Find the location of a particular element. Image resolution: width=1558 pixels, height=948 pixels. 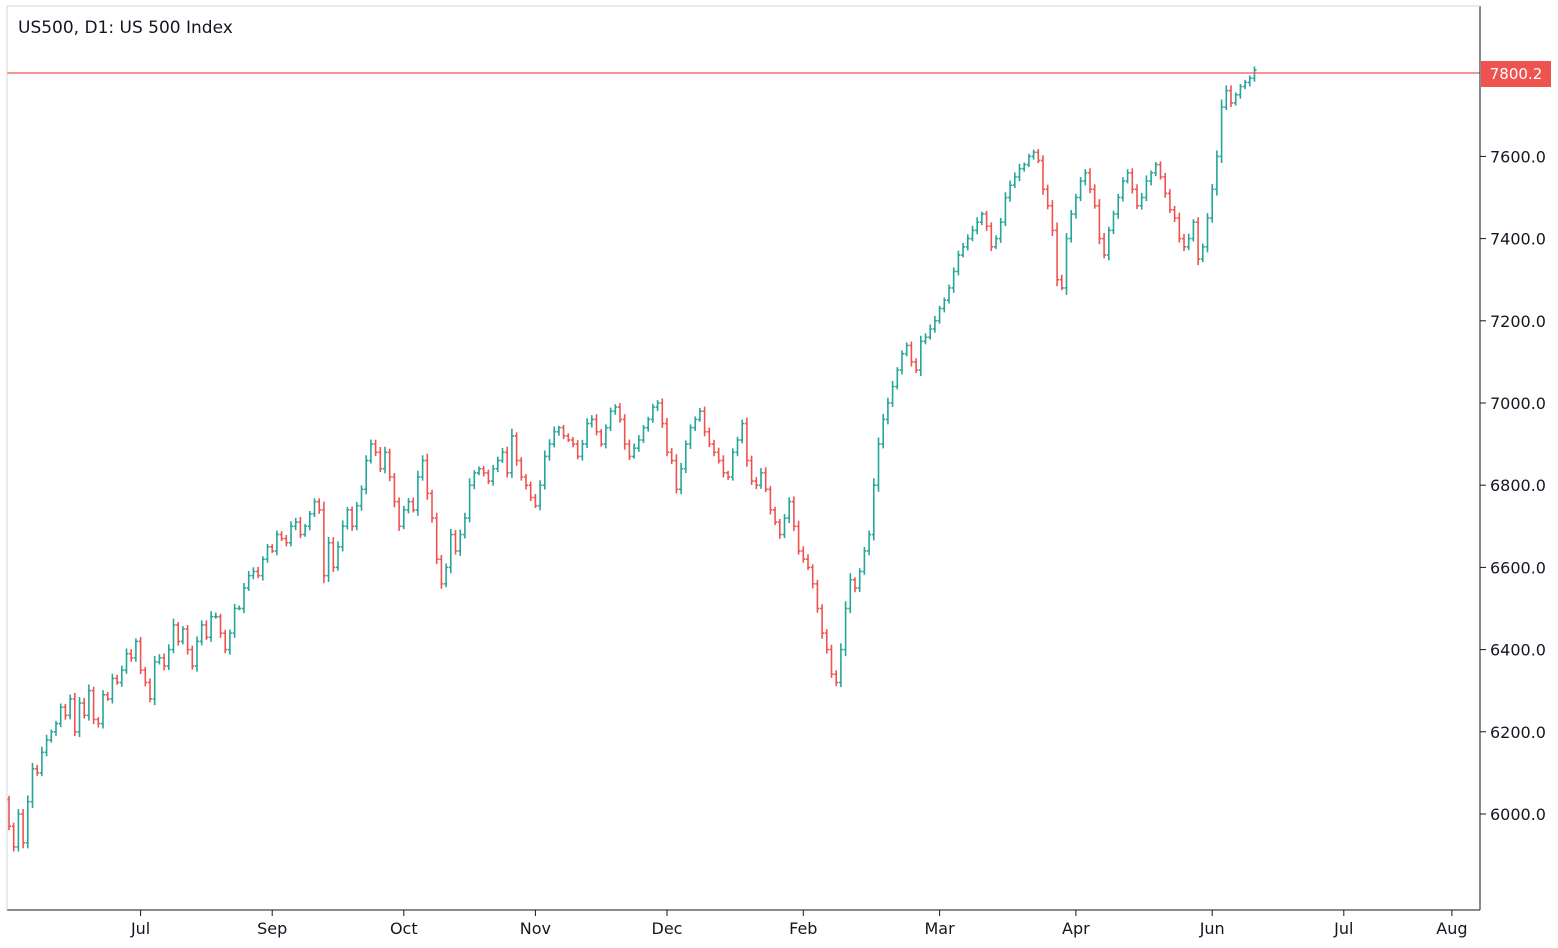

x-tick-label: Jul is located at coordinates (1343, 928).